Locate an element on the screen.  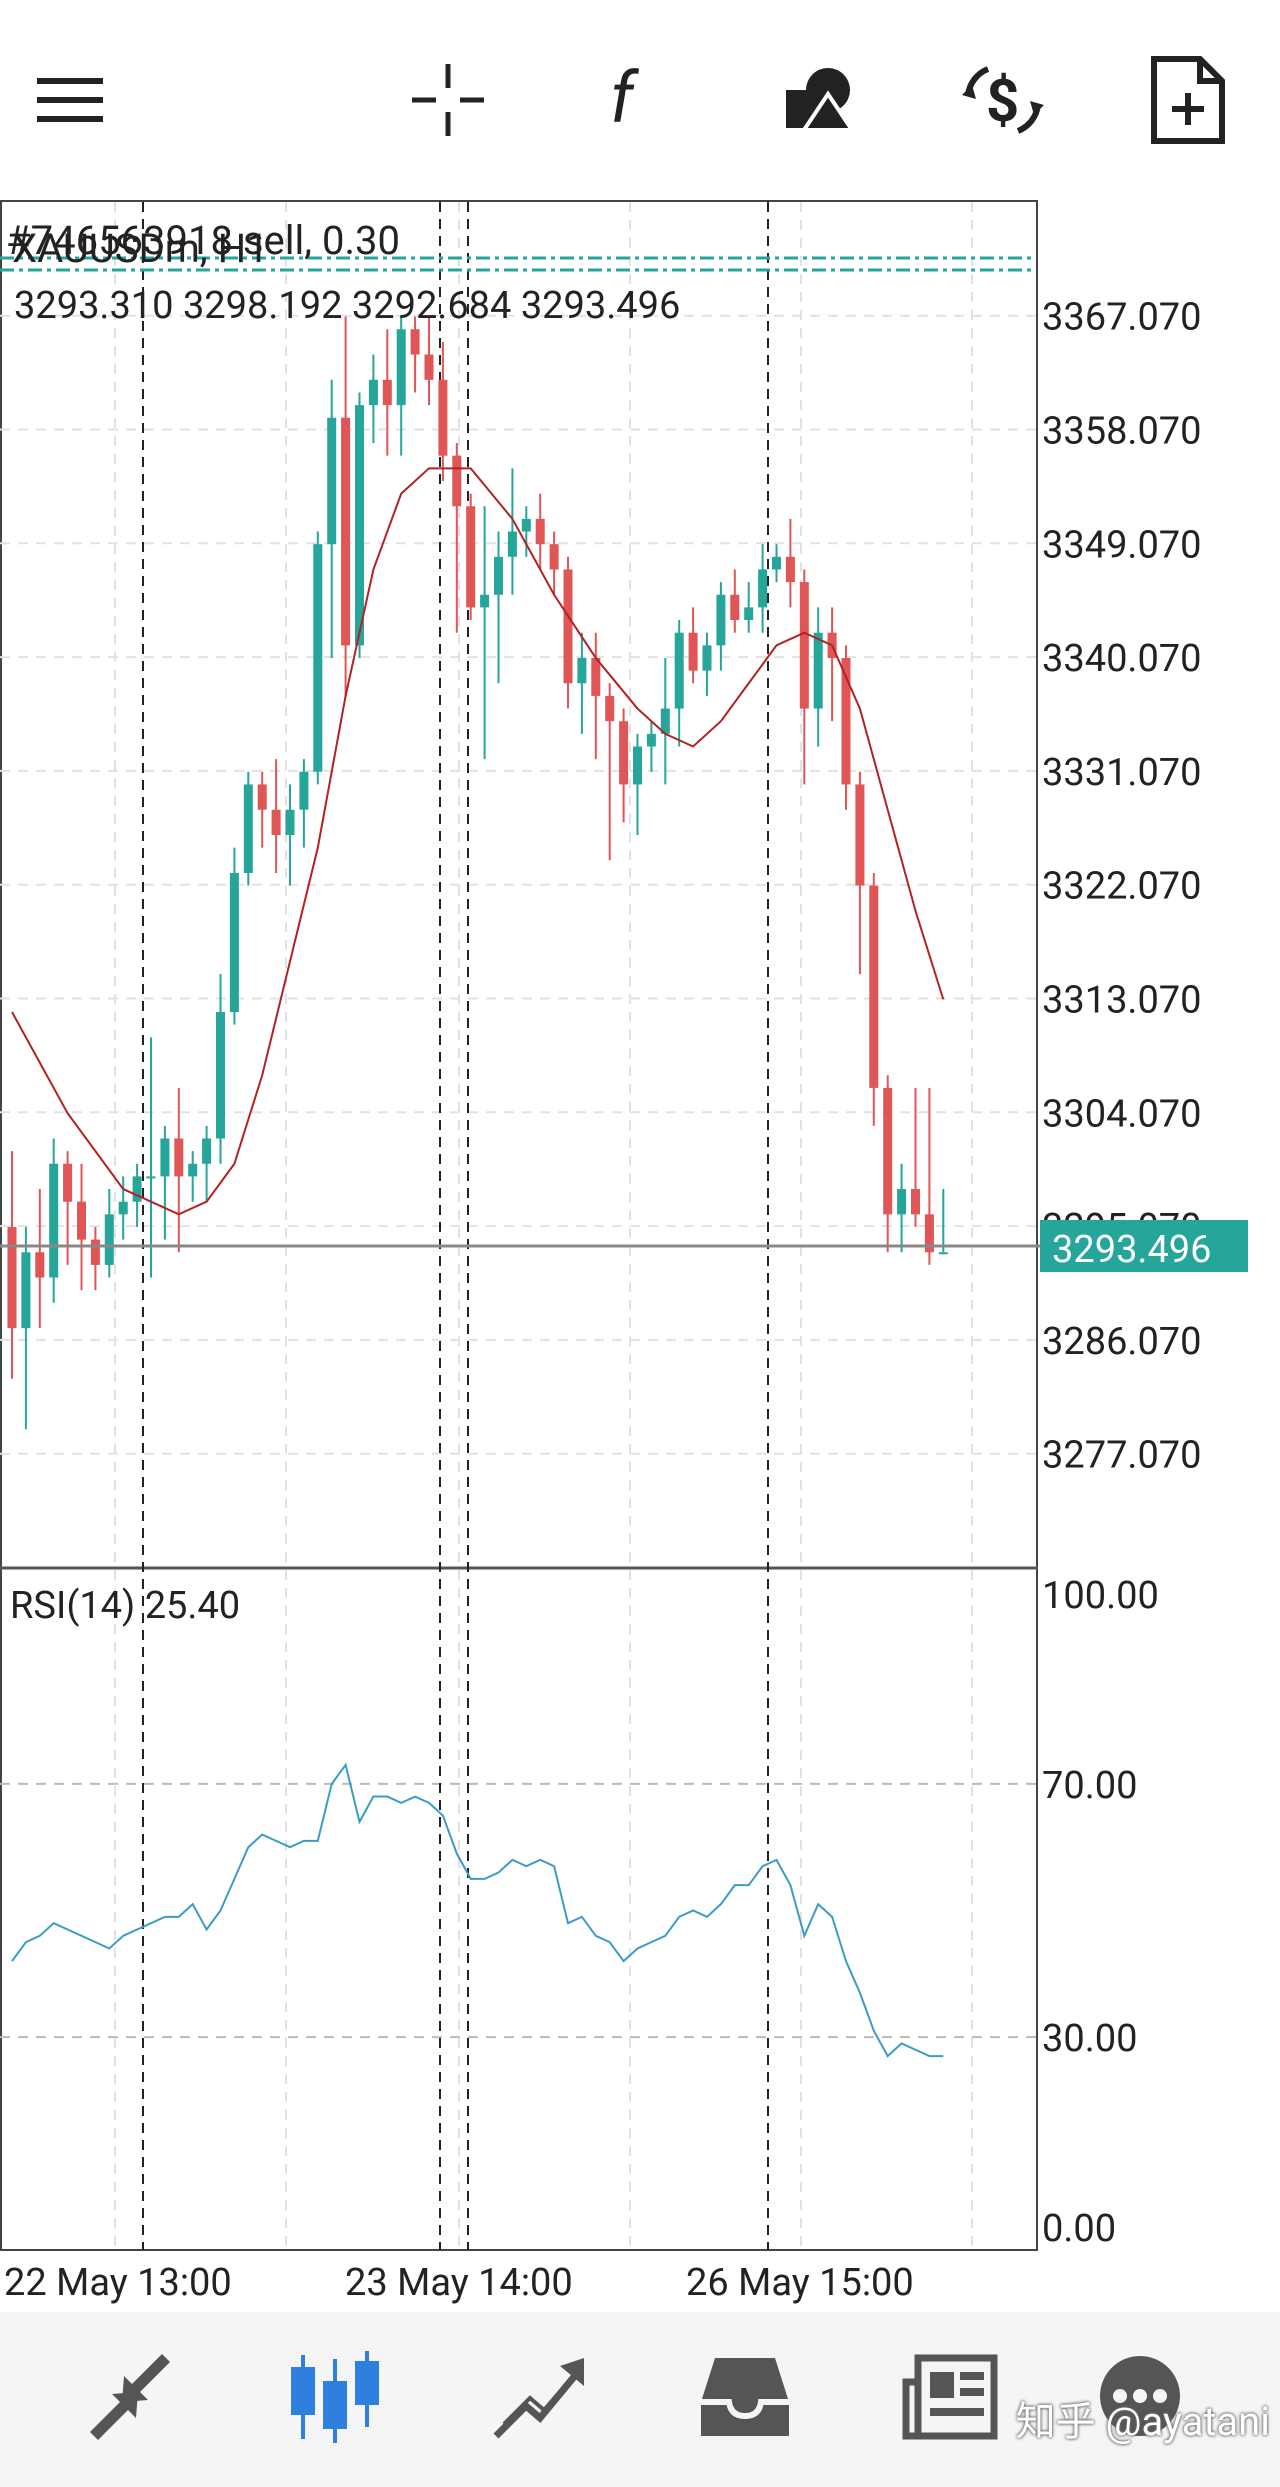
menu-icon is located at coordinates (70, 100).